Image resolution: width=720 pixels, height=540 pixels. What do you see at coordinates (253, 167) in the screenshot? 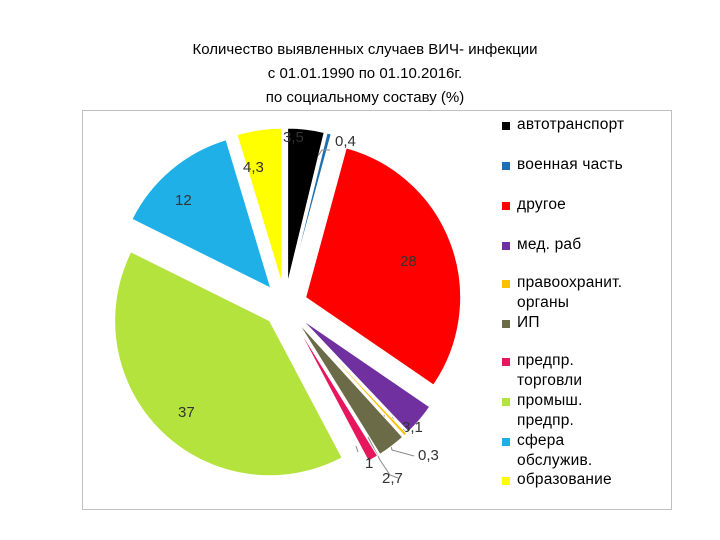
I see `data-label: 4,3` at bounding box center [253, 167].